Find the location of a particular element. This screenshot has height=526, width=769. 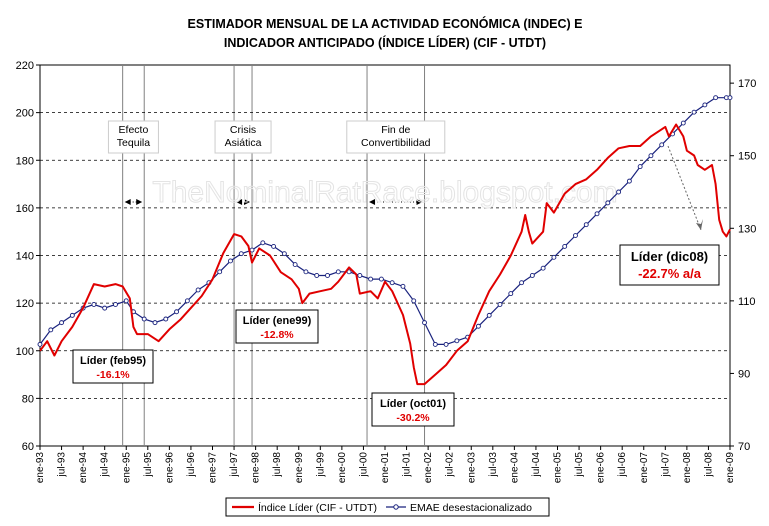

event-label: Tequila is located at coordinates (133, 143).